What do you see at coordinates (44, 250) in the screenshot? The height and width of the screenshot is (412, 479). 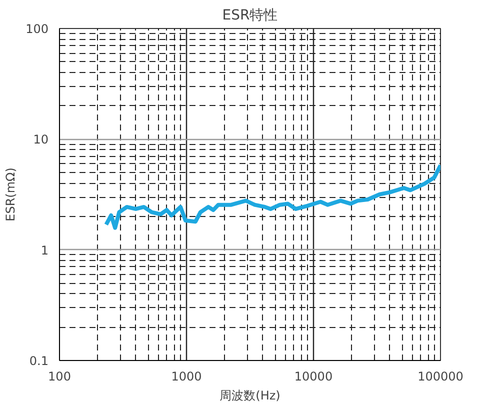 I see `y-tick-label: 1` at bounding box center [44, 250].